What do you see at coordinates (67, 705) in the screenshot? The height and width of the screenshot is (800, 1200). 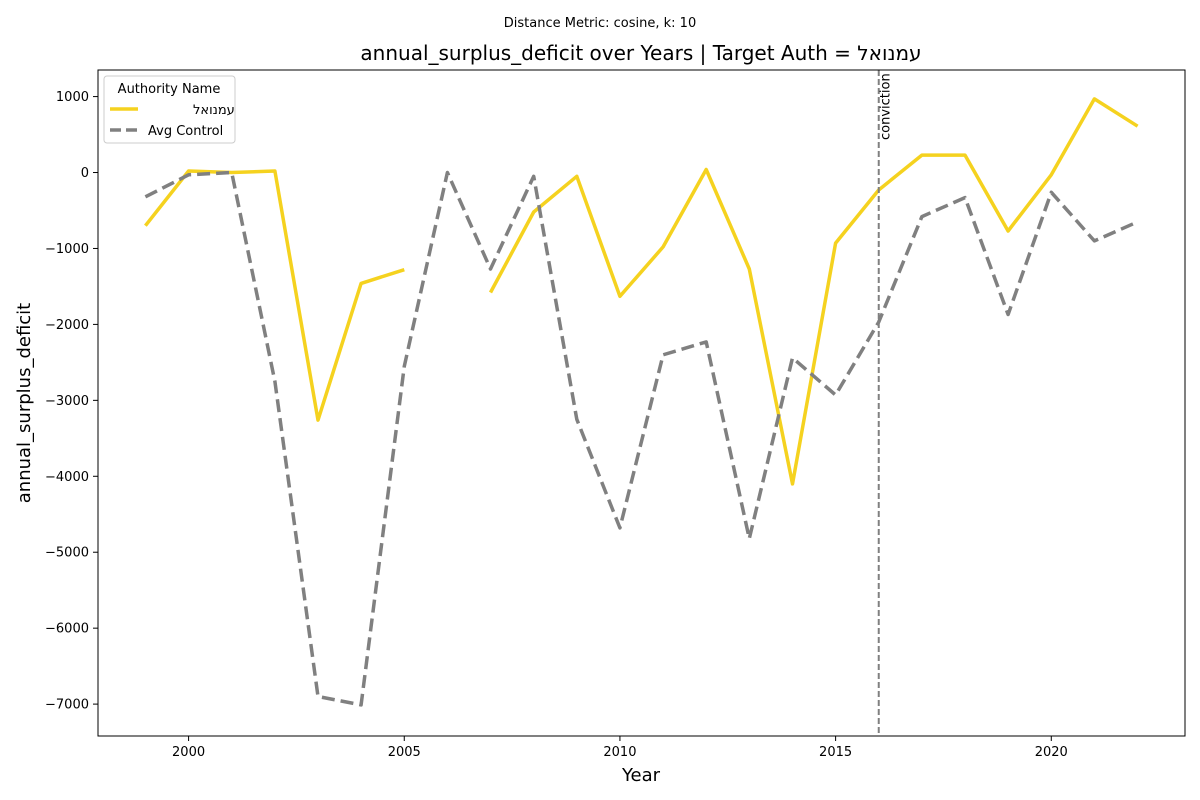 I see `y-tick-label: −7000` at bounding box center [67, 705].